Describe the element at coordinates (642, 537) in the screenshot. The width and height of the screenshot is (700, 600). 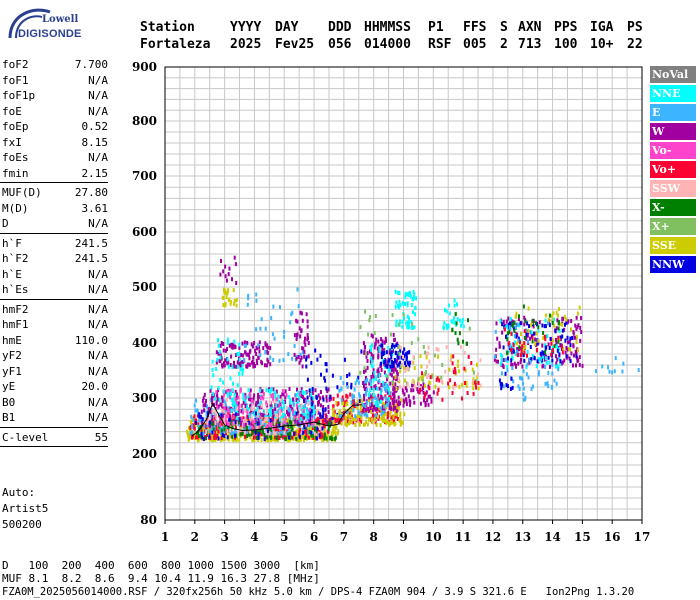
I see `x-tick-label: 17` at that location.